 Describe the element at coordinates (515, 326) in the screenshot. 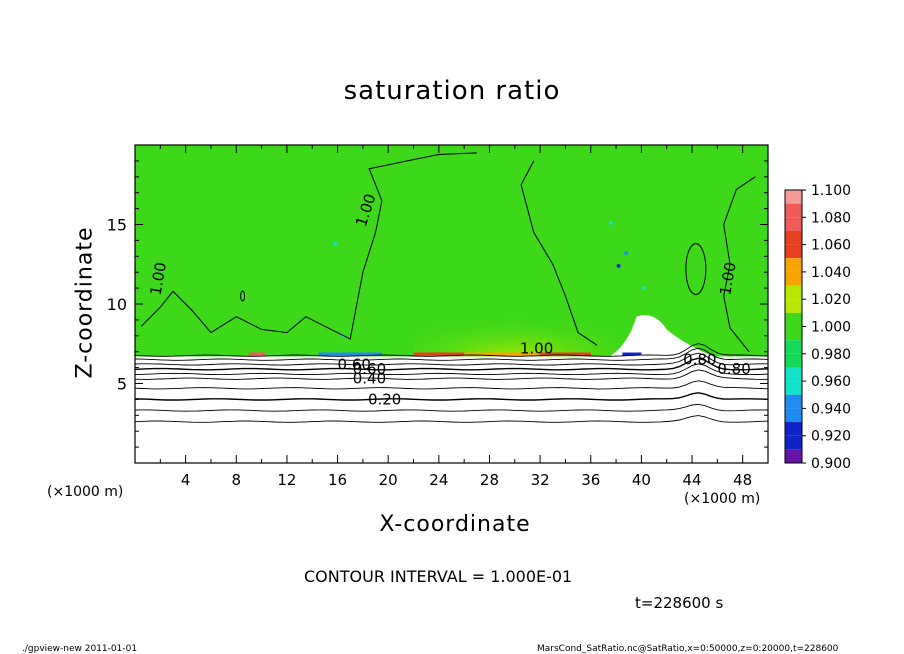

I see `supersaturated-patch` at that location.